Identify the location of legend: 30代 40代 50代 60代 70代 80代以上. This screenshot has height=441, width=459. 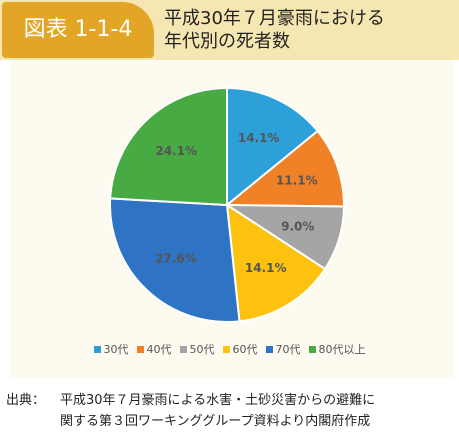
(229, 349).